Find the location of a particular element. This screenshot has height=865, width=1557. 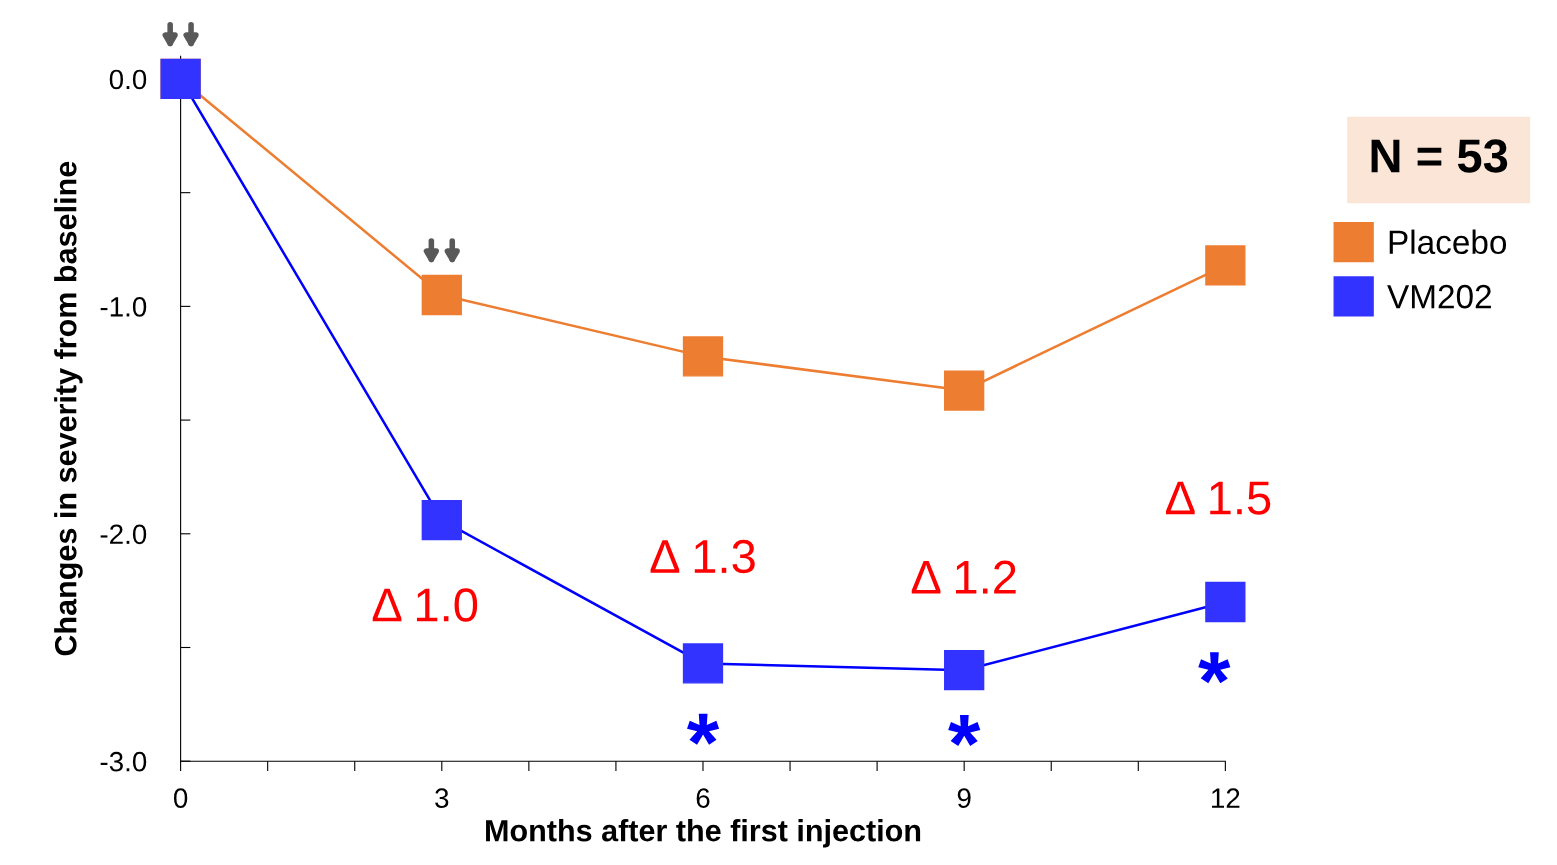

x-axis-title: Months after the first injection is located at coordinates (703, 833).